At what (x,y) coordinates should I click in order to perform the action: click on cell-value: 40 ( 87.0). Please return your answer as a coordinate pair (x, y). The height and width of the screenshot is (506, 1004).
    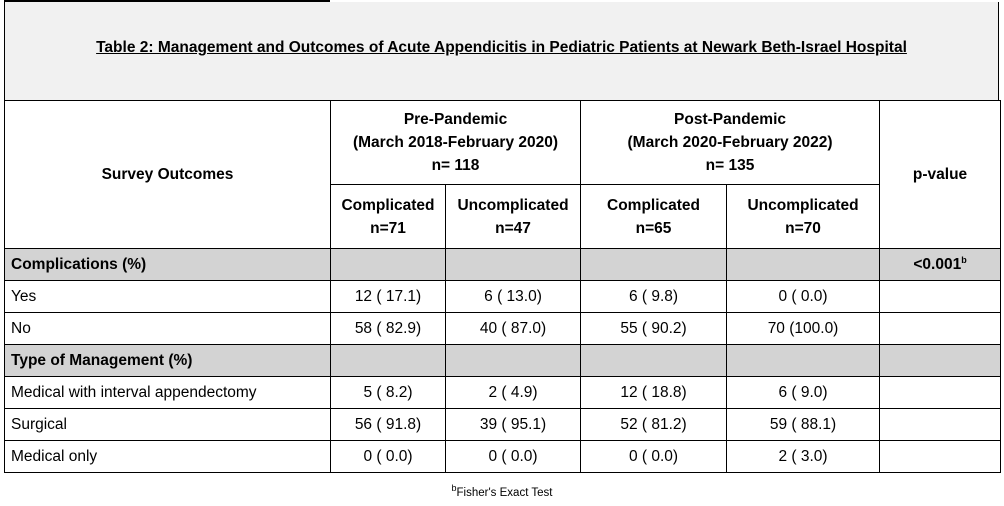
    Looking at the image, I should click on (513, 328).